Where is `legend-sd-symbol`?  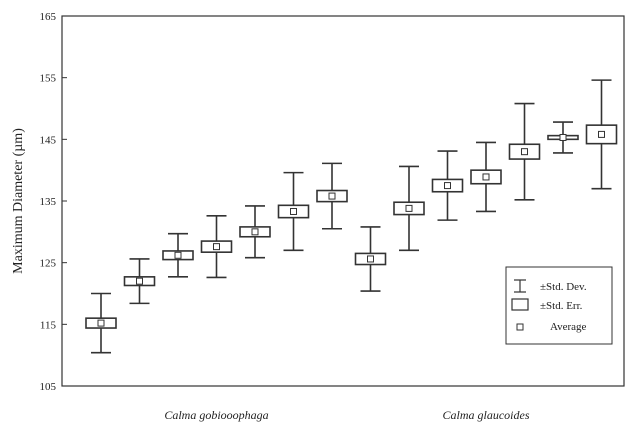 legend-sd-symbol is located at coordinates (520, 286).